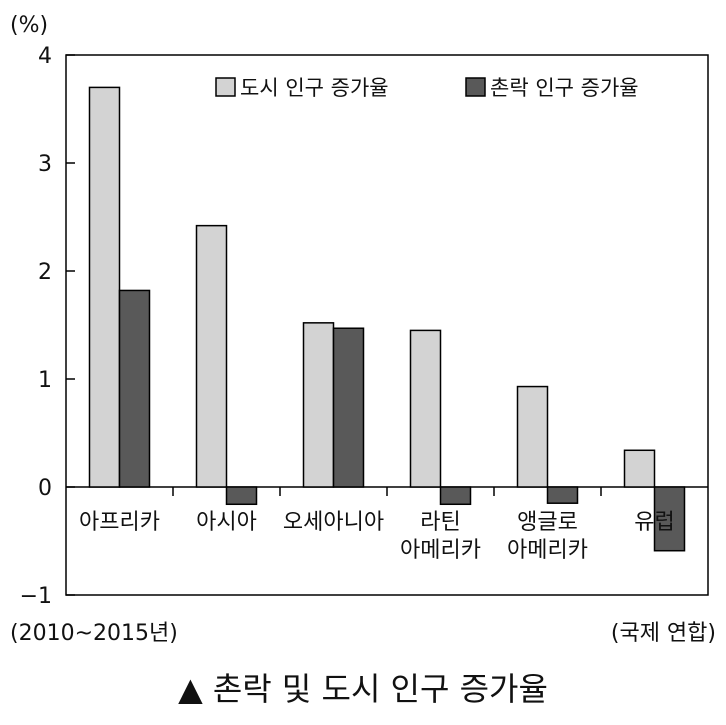  Describe the element at coordinates (29, 25) in the screenshot. I see `y-unit-label: (%)` at that location.